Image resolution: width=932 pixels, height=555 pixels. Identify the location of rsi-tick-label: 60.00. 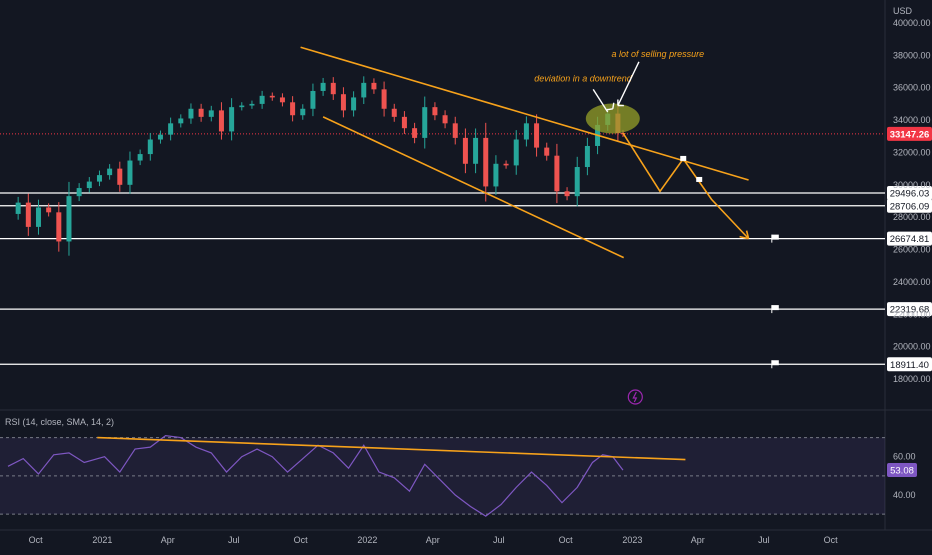
(904, 457).